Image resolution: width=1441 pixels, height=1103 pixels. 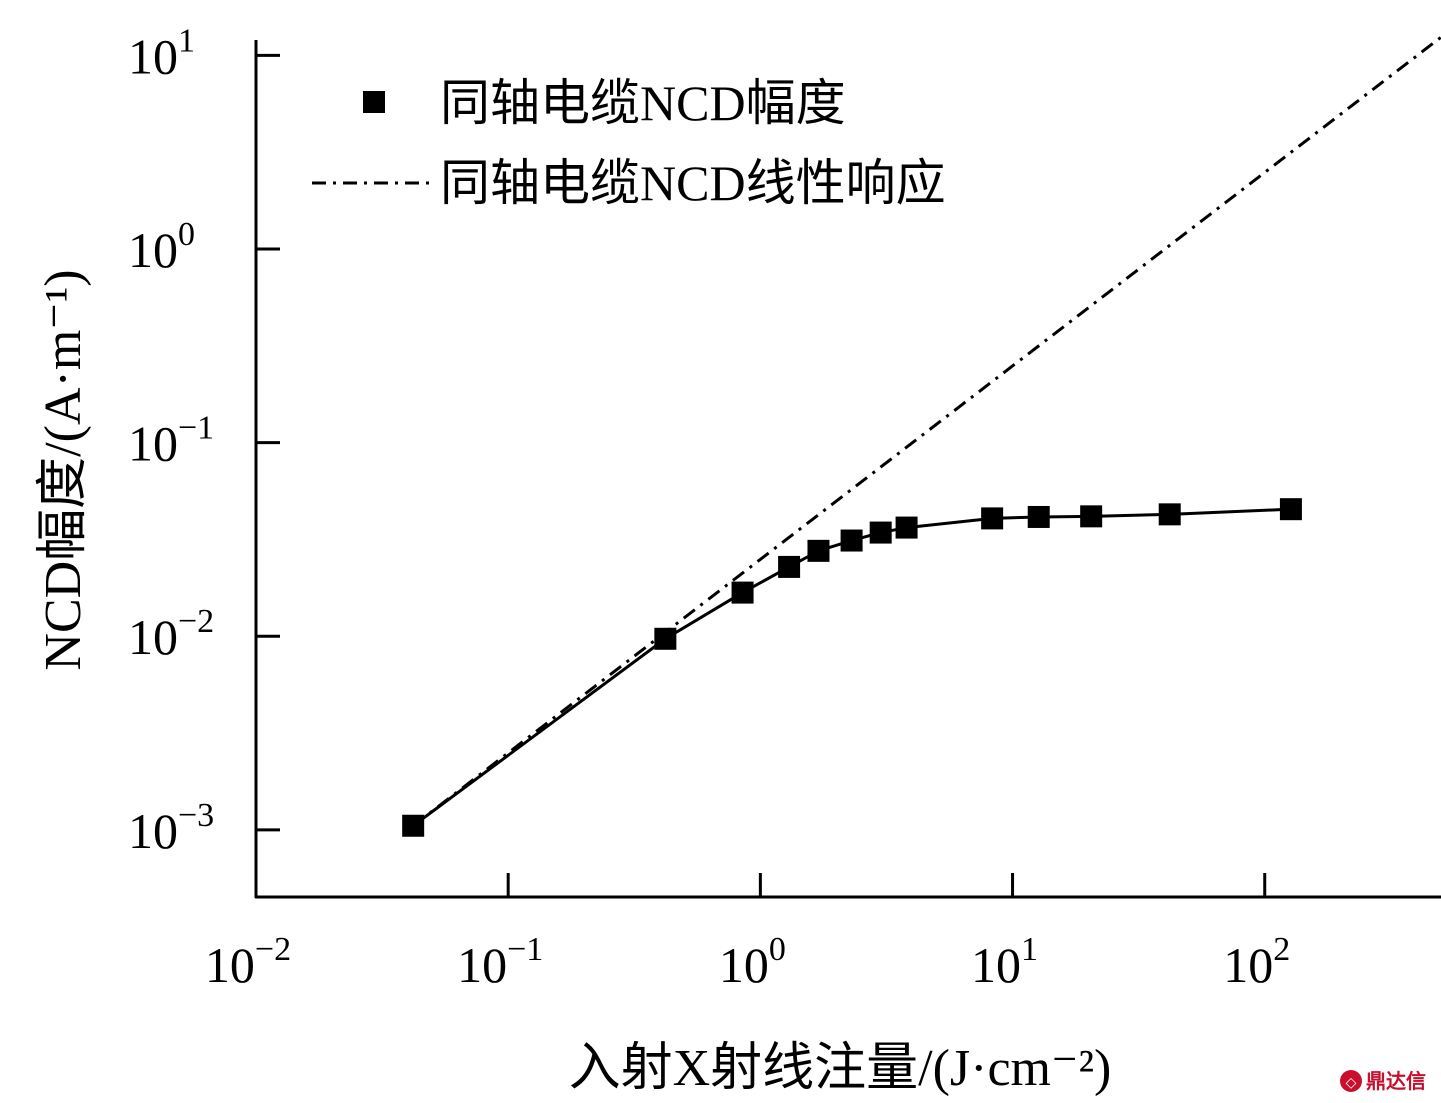 I want to click on x-ticks: 10⁻² 10⁻¹ 10⁰ 10¹ 10², so click(x=747, y=933).